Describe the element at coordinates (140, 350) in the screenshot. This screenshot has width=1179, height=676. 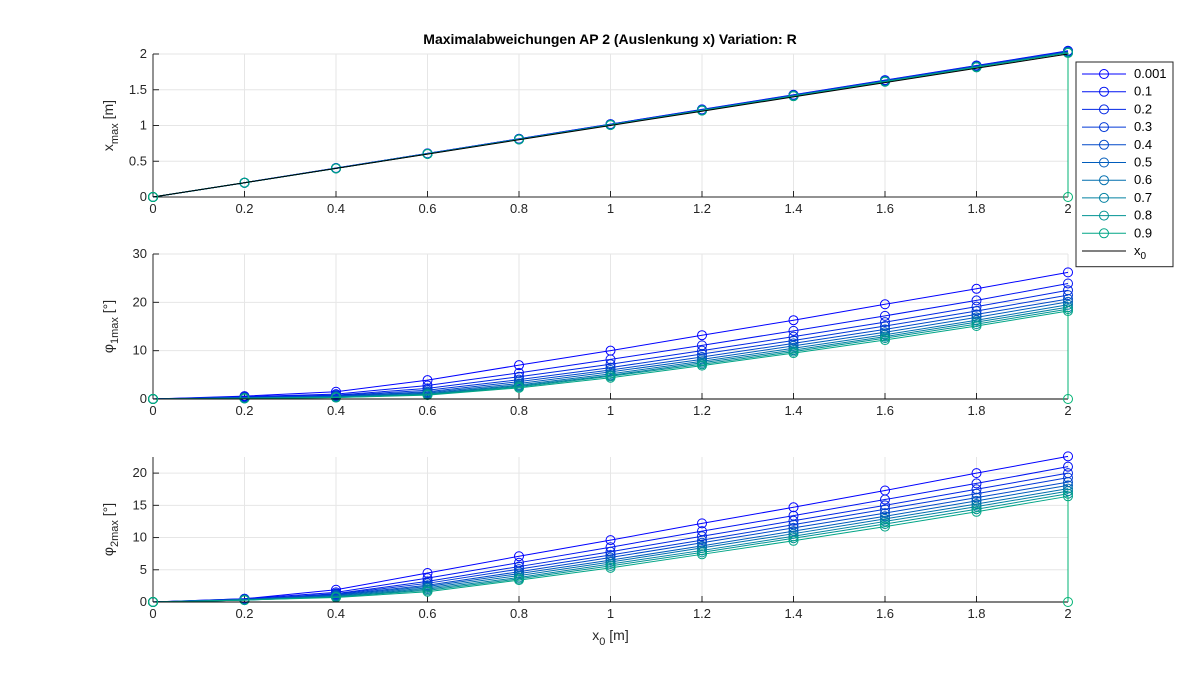
I see `y-tick-label: 10` at that location.